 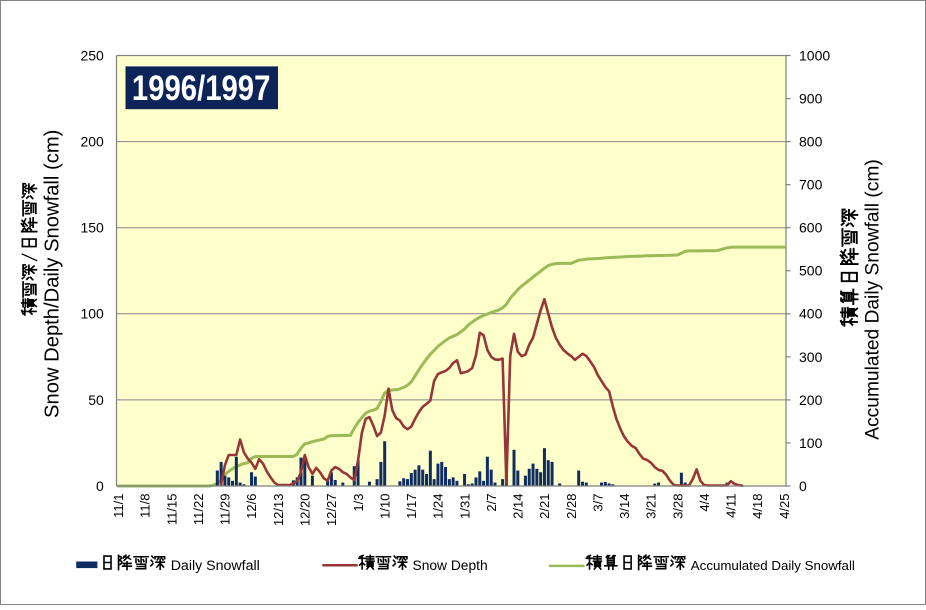 I want to click on svg-text: 3/14, so click(x=624, y=506).